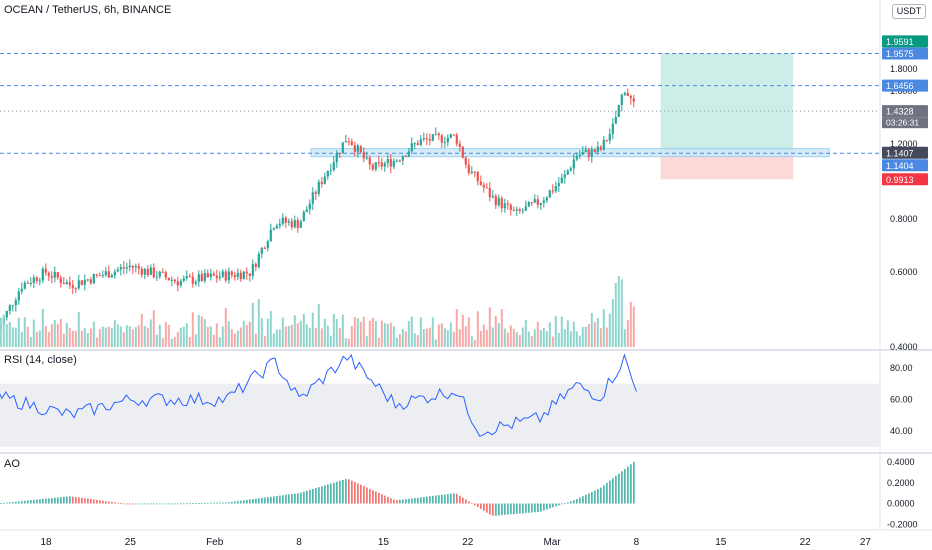 The image size is (932, 550). What do you see at coordinates (727, 103) in the screenshot?
I see `long-target-zone` at bounding box center [727, 103].